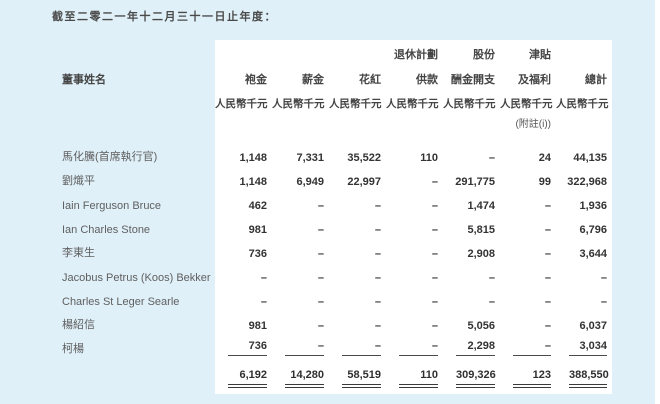 The height and width of the screenshot is (404, 660). Describe the element at coordinates (243, 200) in the screenshot. I see `cell-value: 462` at that location.